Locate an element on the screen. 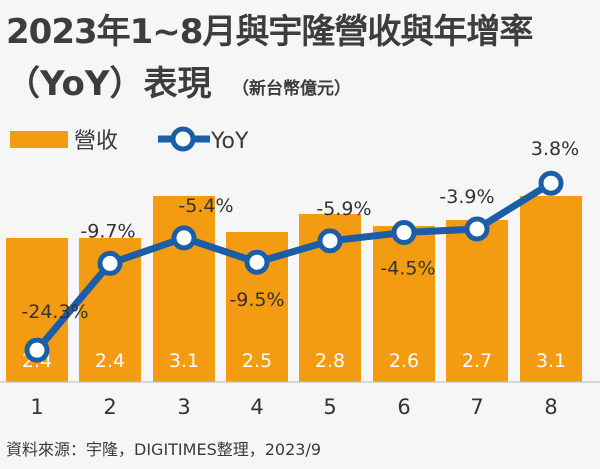 The height and width of the screenshot is (469, 600). x-tick-4: 4 is located at coordinates (256, 407).